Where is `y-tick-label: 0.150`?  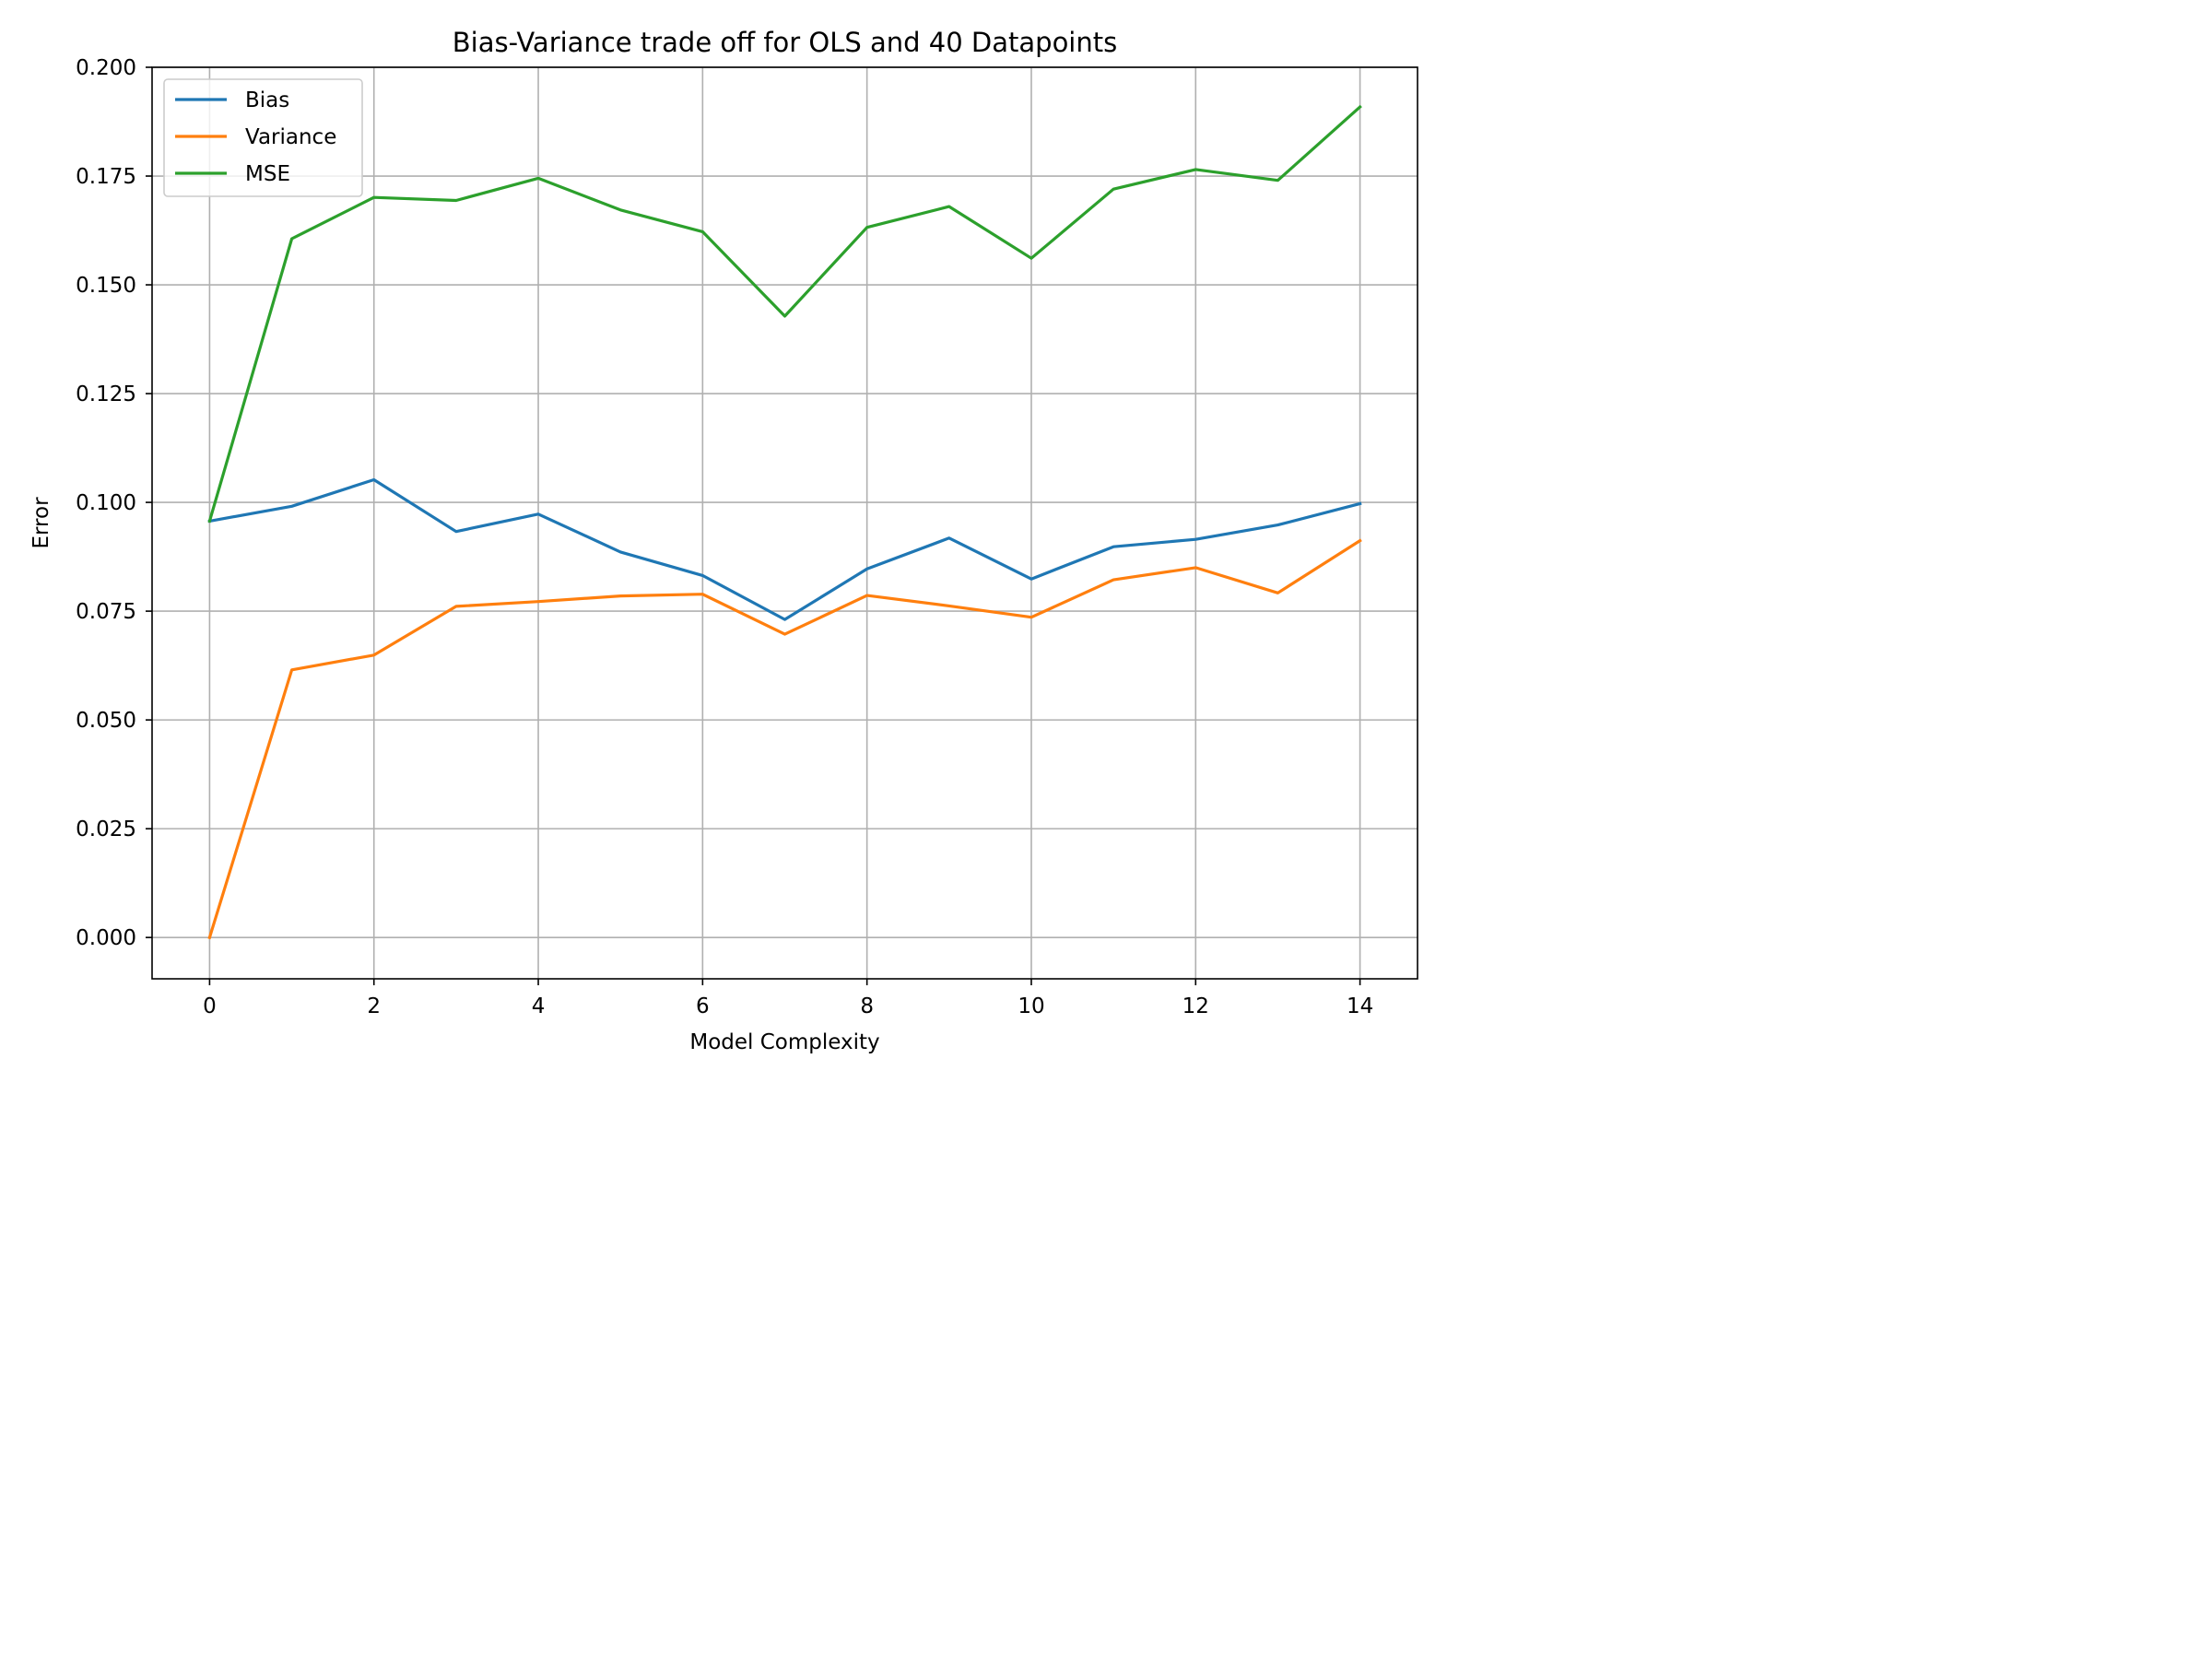
y-tick-label: 0.150 is located at coordinates (106, 286).